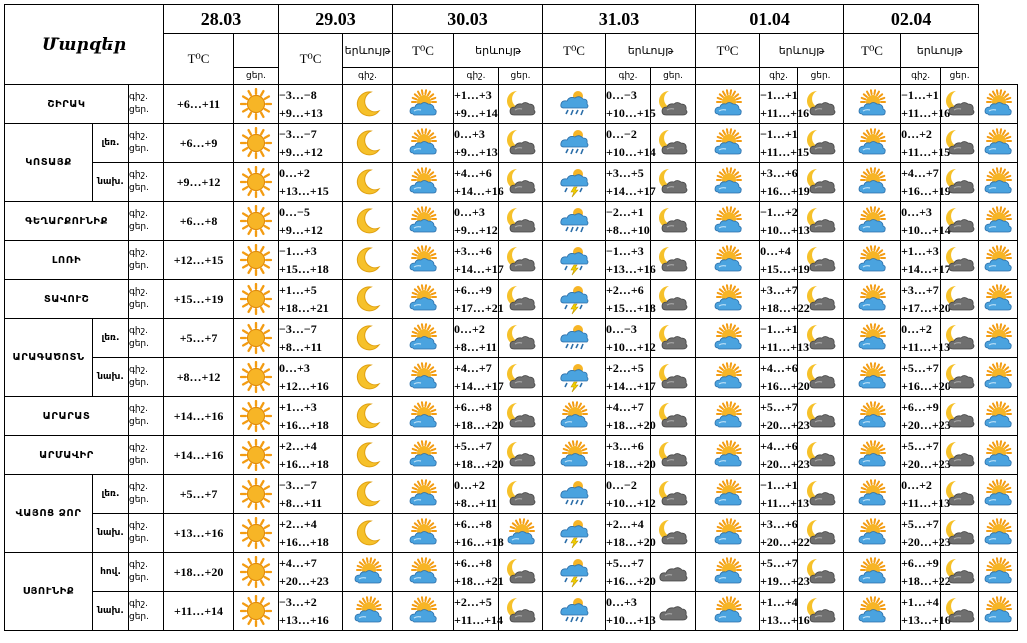  What do you see at coordinates (479, 620) in the screenshot?
I see `day-temperature: +11…+14` at bounding box center [479, 620].